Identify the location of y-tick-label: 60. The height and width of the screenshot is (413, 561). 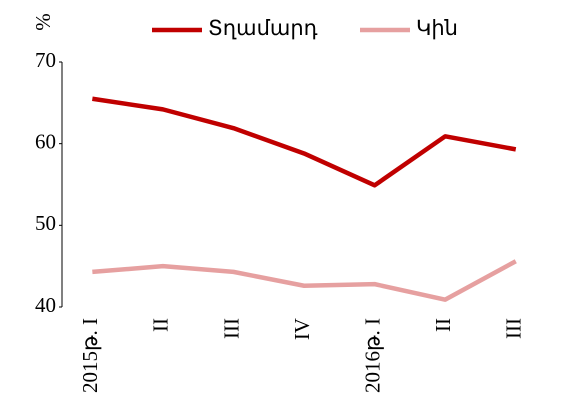
(45, 141).